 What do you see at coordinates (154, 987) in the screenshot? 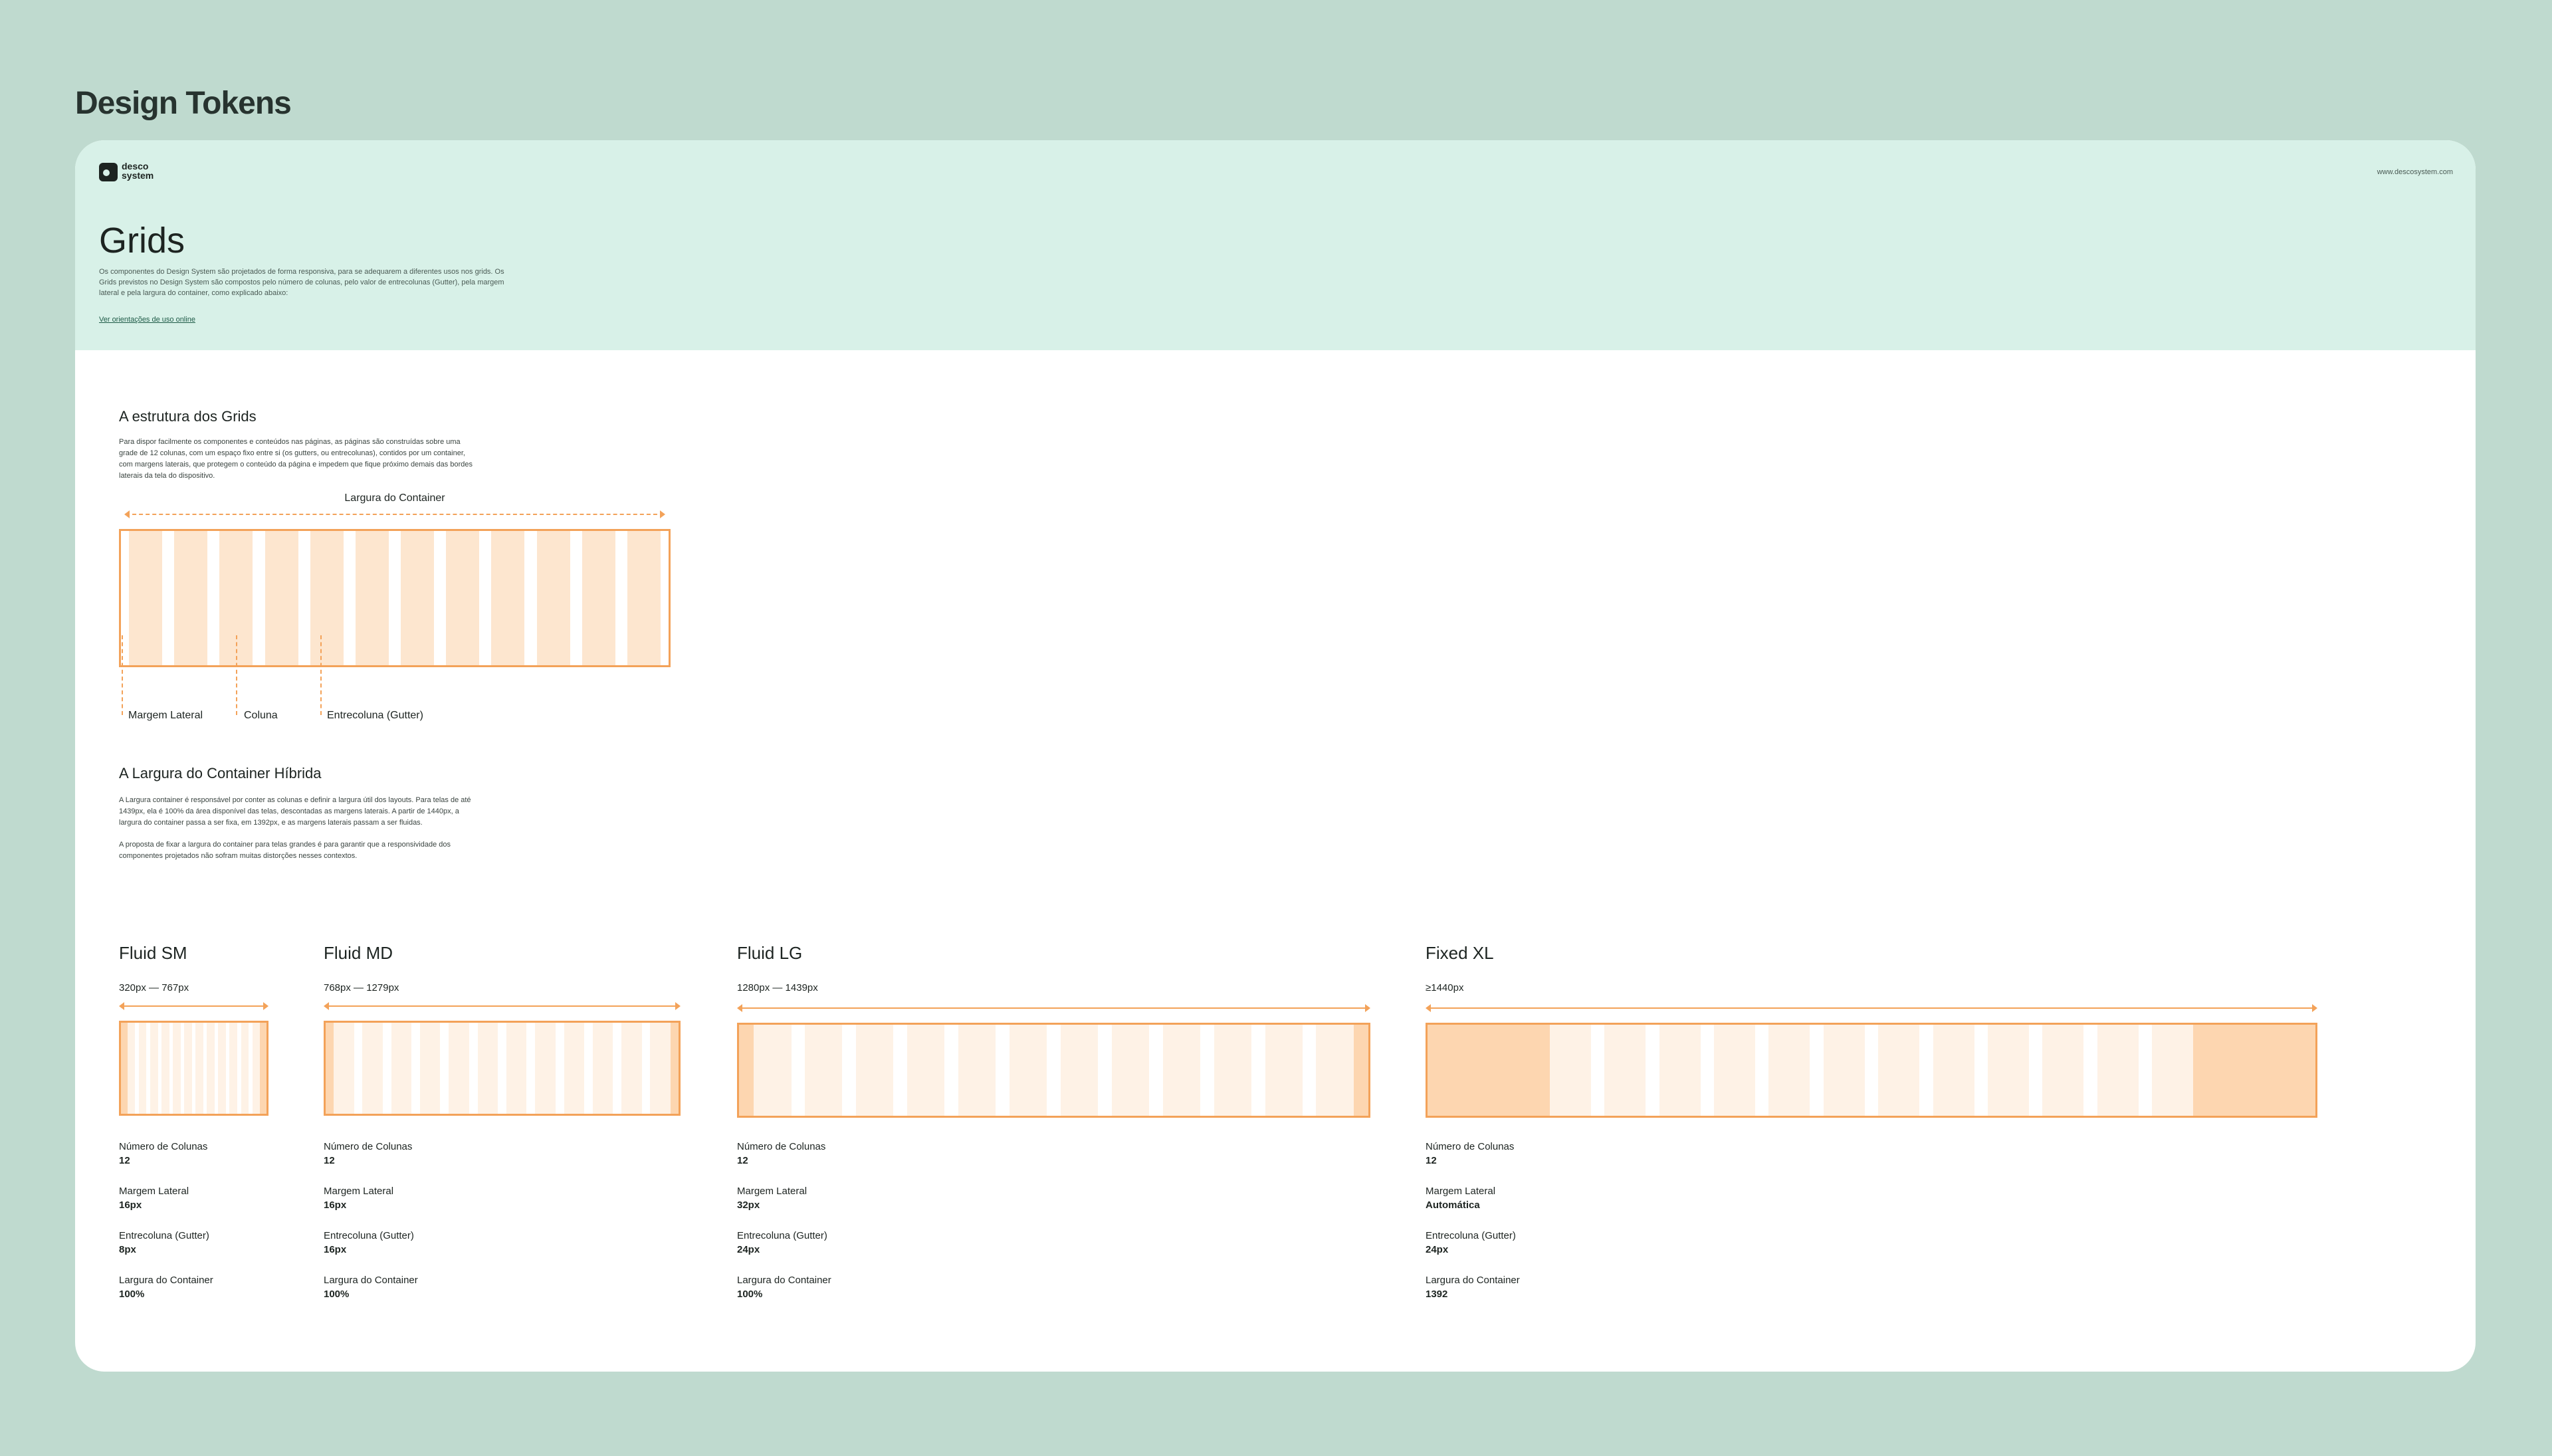
I see `grid-range: 320px — 767px` at bounding box center [154, 987].